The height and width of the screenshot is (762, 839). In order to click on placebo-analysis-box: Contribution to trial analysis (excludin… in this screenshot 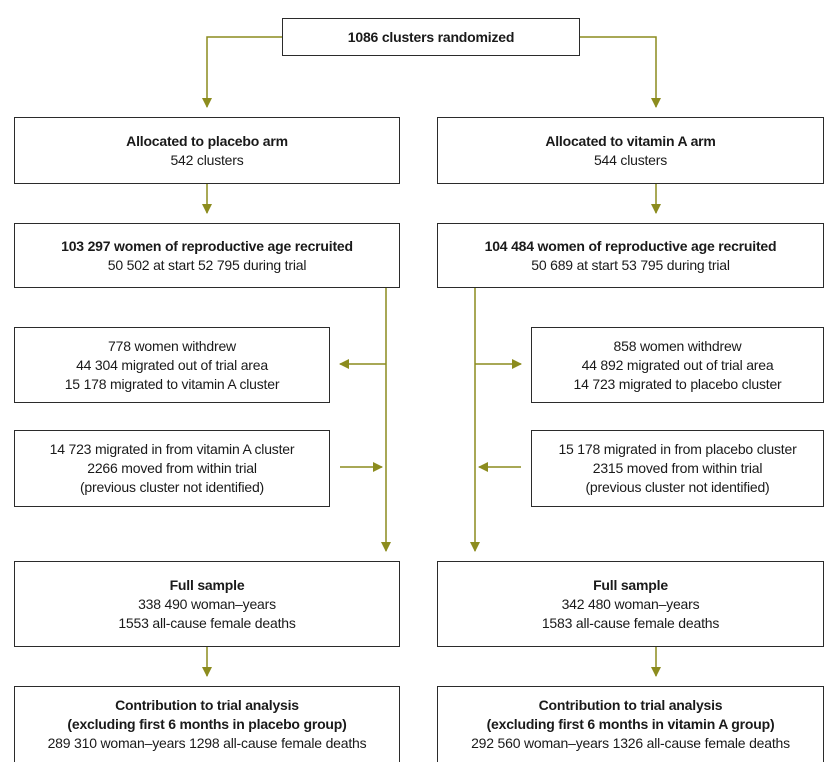, I will do `click(207, 724)`.